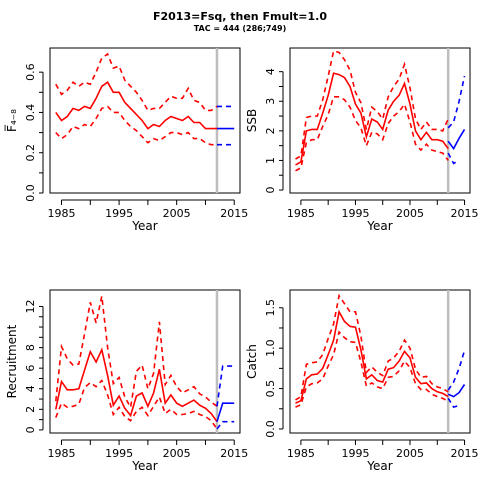  I want to click on y-tick-label: 8, so click(30, 347).